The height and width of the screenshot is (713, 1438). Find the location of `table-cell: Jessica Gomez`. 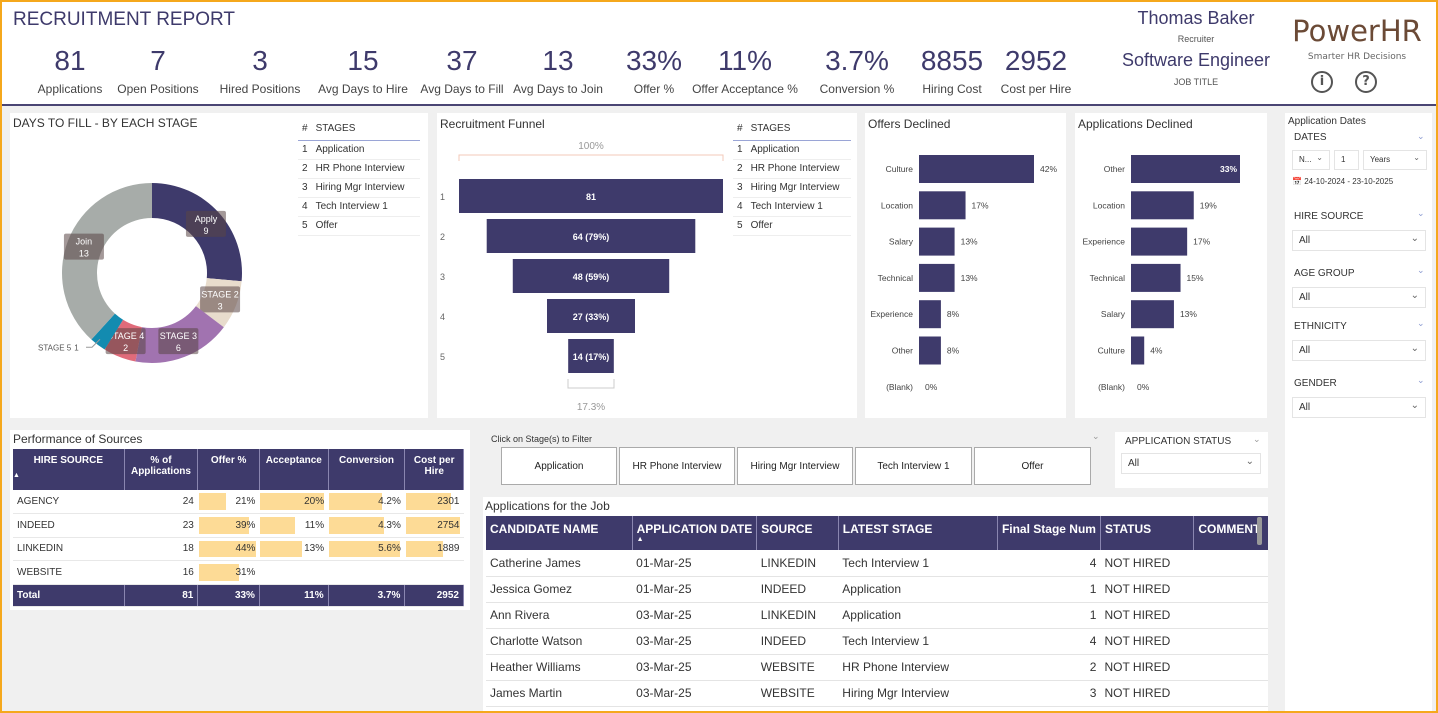

table-cell: Jessica Gomez is located at coordinates (559, 589).